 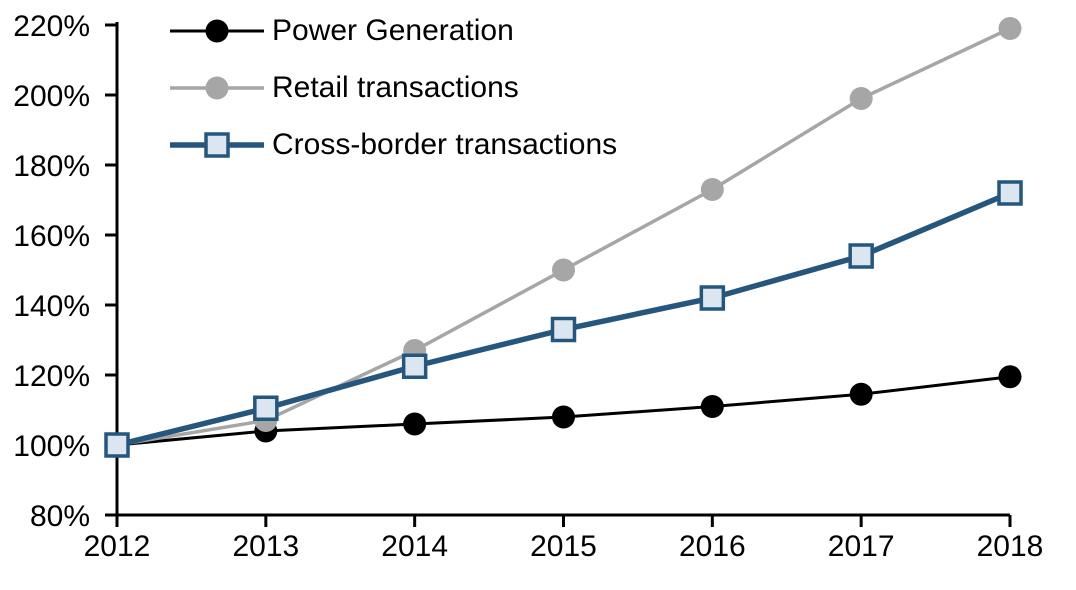 I want to click on x-axis-tick-label: 2012, so click(x=117, y=546).